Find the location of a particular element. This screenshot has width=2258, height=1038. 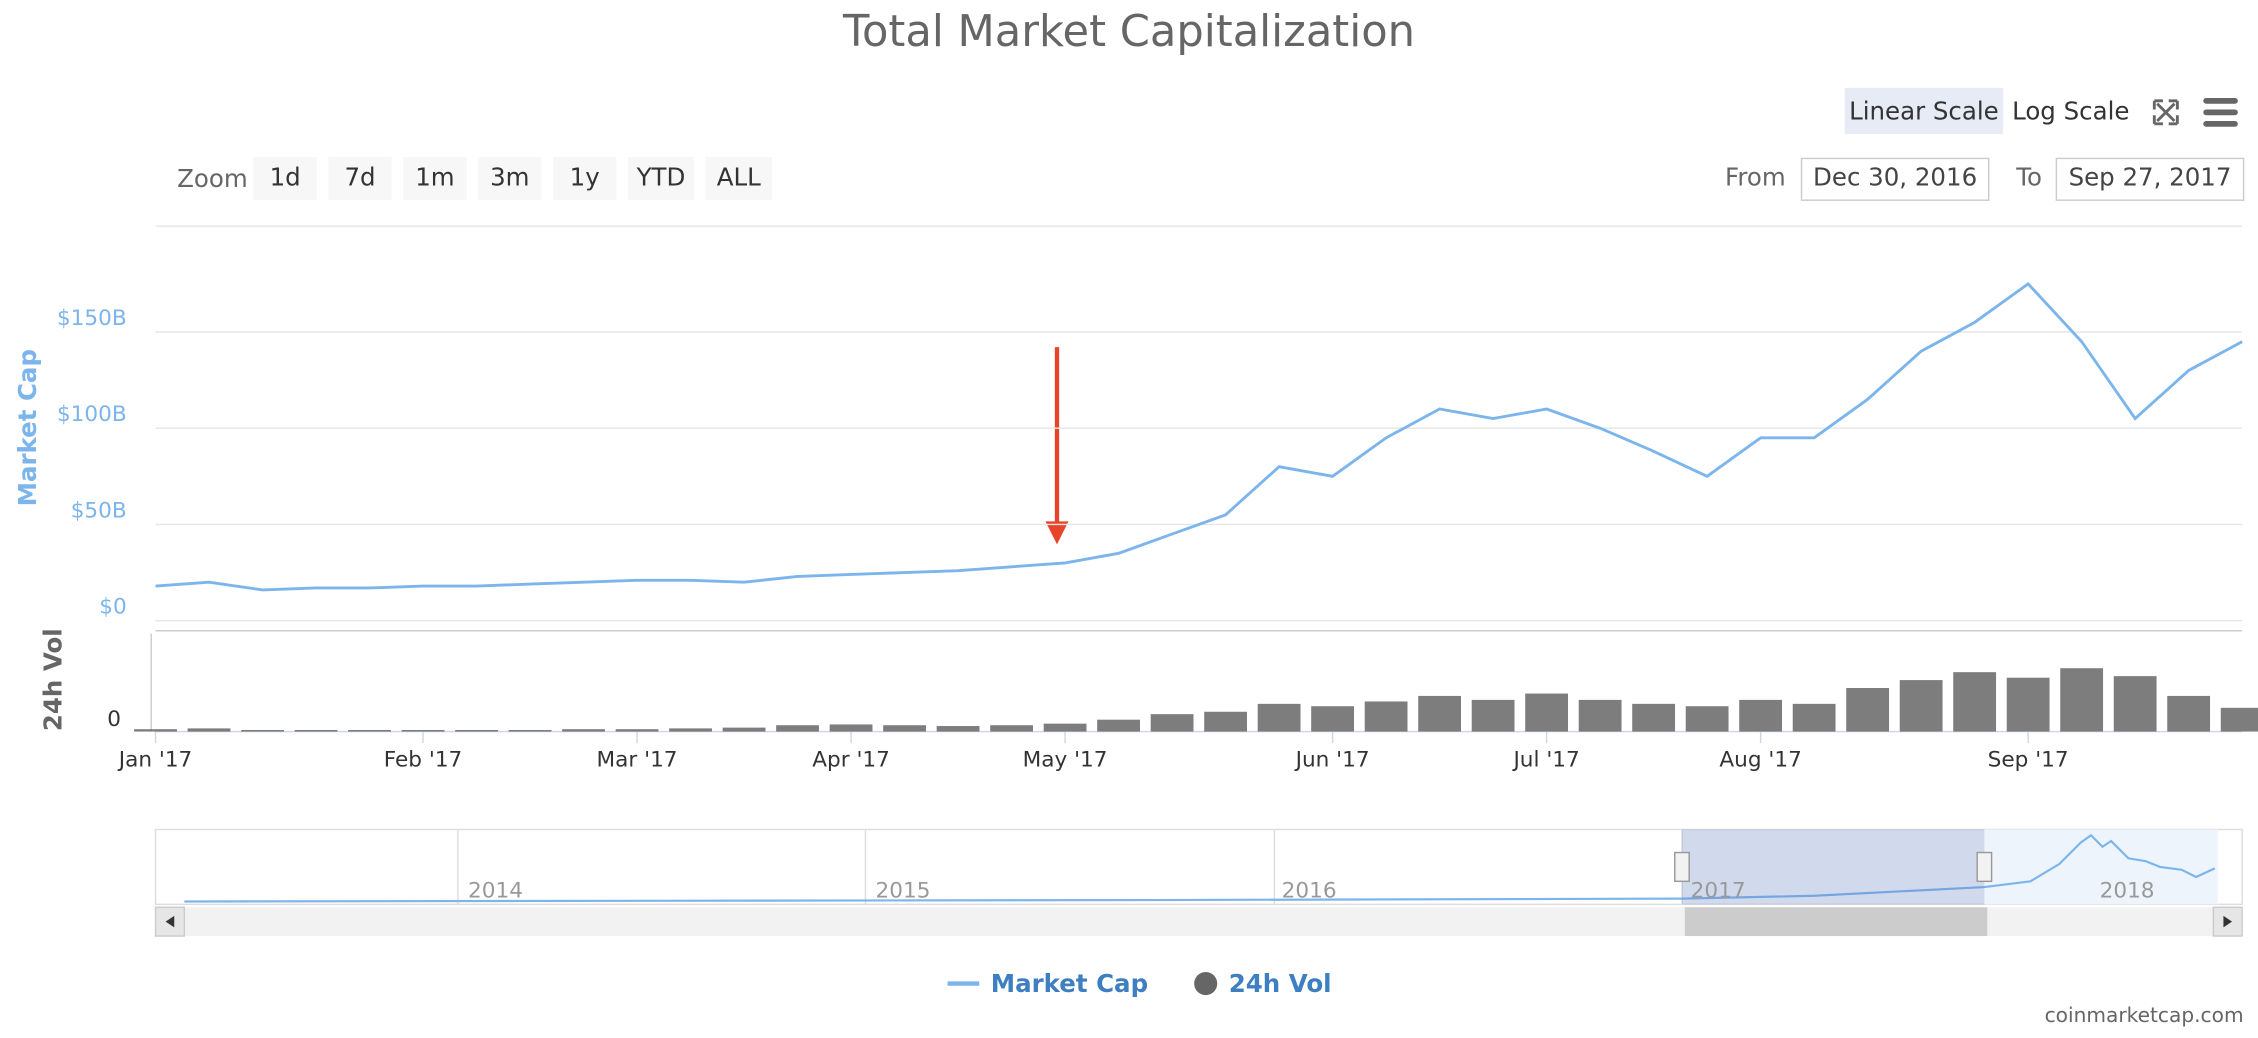

y-axis-title: Market Cap is located at coordinates (27, 427).